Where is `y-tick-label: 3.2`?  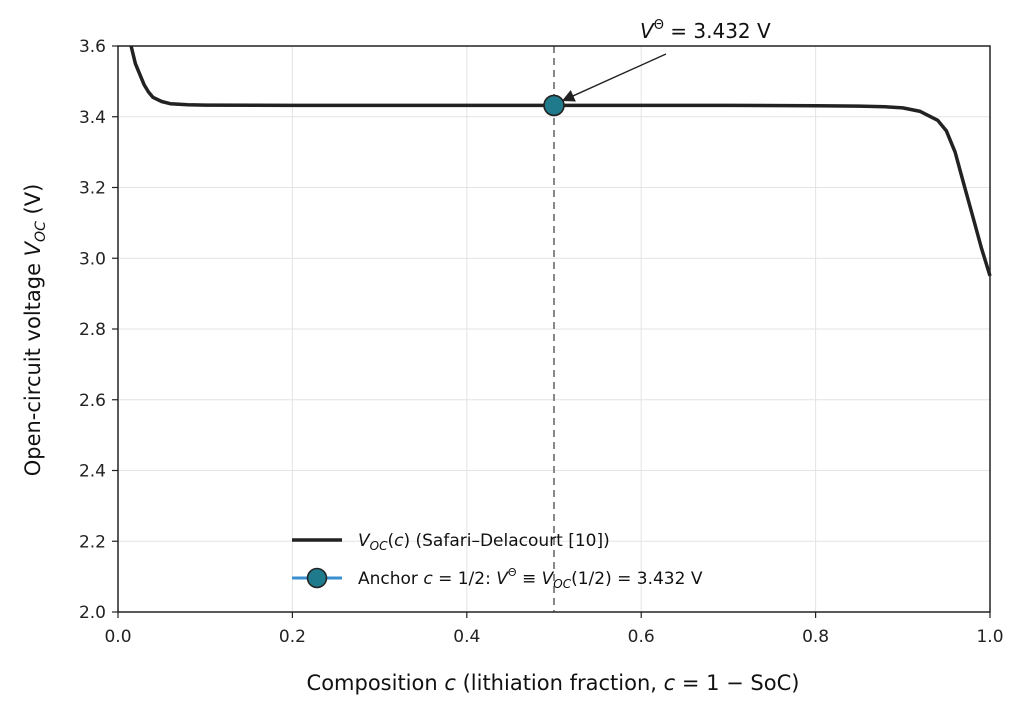 y-tick-label: 3.2 is located at coordinates (92, 189).